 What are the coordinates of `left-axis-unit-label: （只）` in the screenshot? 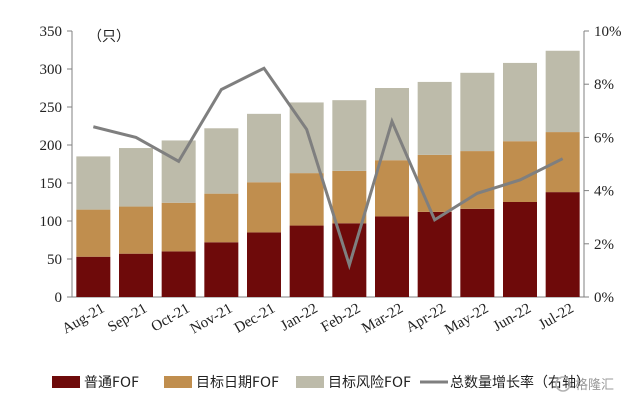 It's located at (109, 37).